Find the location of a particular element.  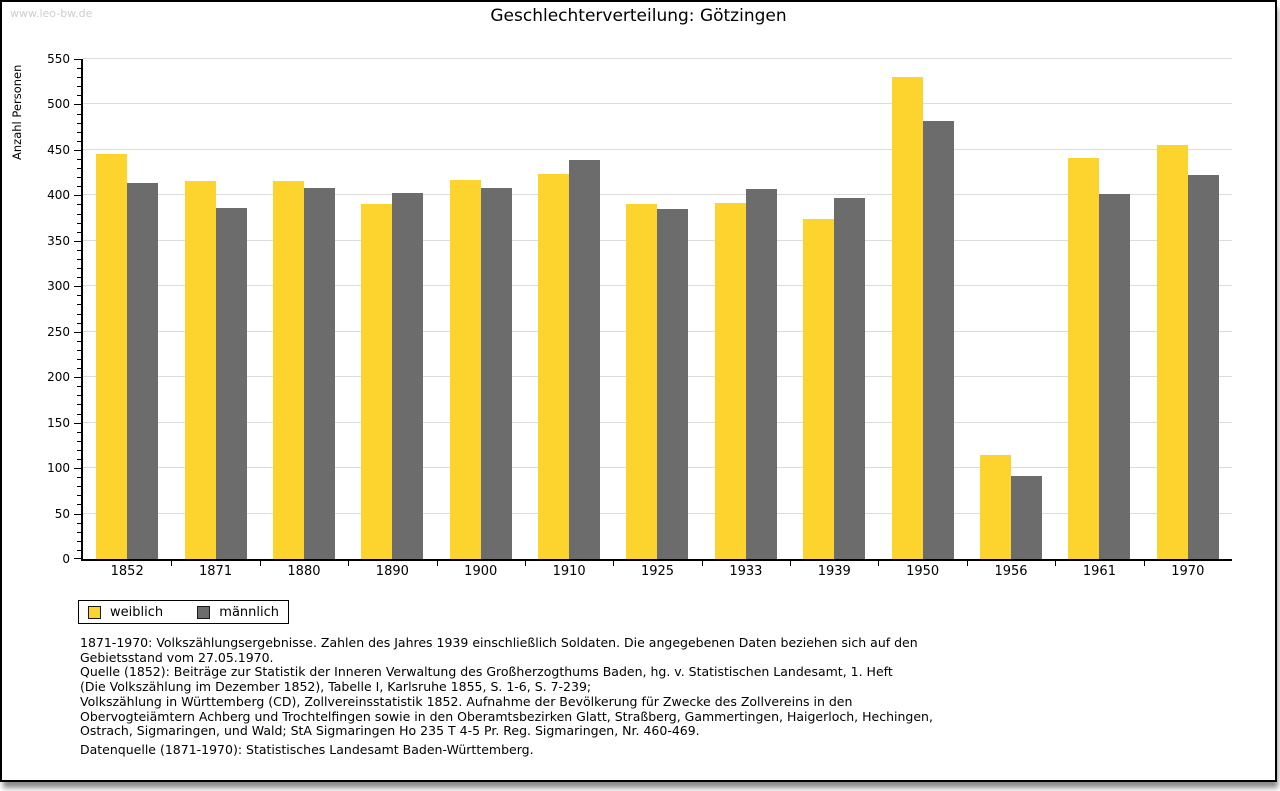

x-axis-line is located at coordinates (656, 560).